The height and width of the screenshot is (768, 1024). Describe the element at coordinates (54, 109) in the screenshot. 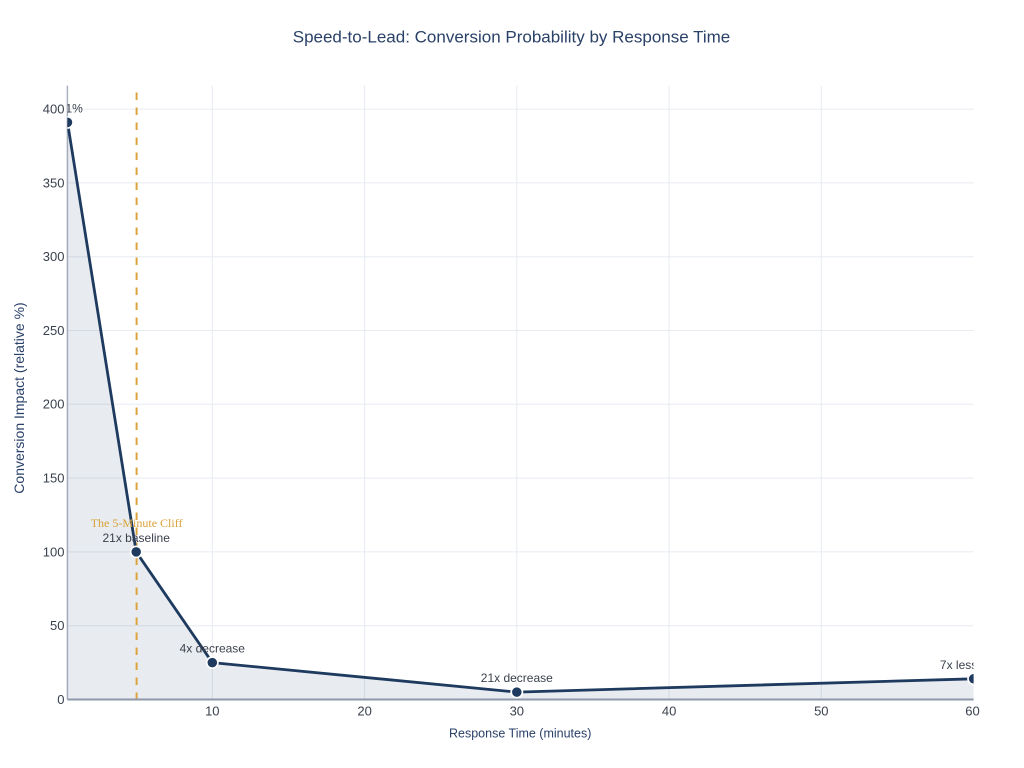

I see `svg-text: 400` at that location.